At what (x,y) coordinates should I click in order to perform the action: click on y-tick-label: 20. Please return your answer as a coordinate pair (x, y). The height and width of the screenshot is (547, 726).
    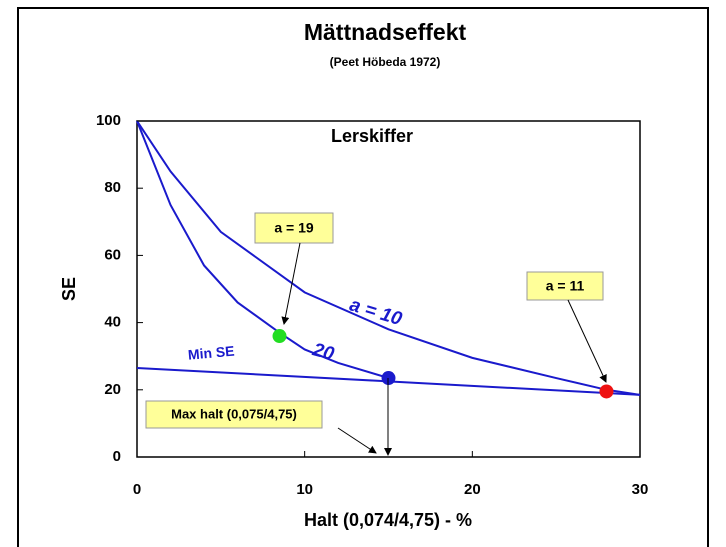
    Looking at the image, I should click on (112, 389).